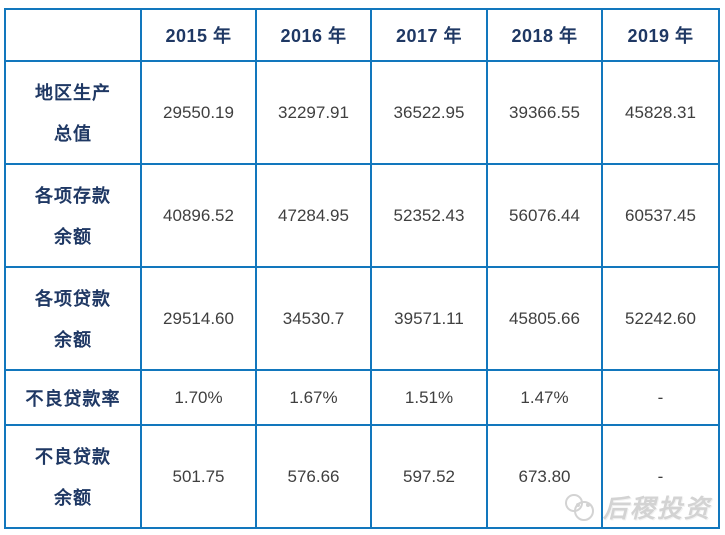  I want to click on row-label-line: 不良贷款率, so click(73, 398).